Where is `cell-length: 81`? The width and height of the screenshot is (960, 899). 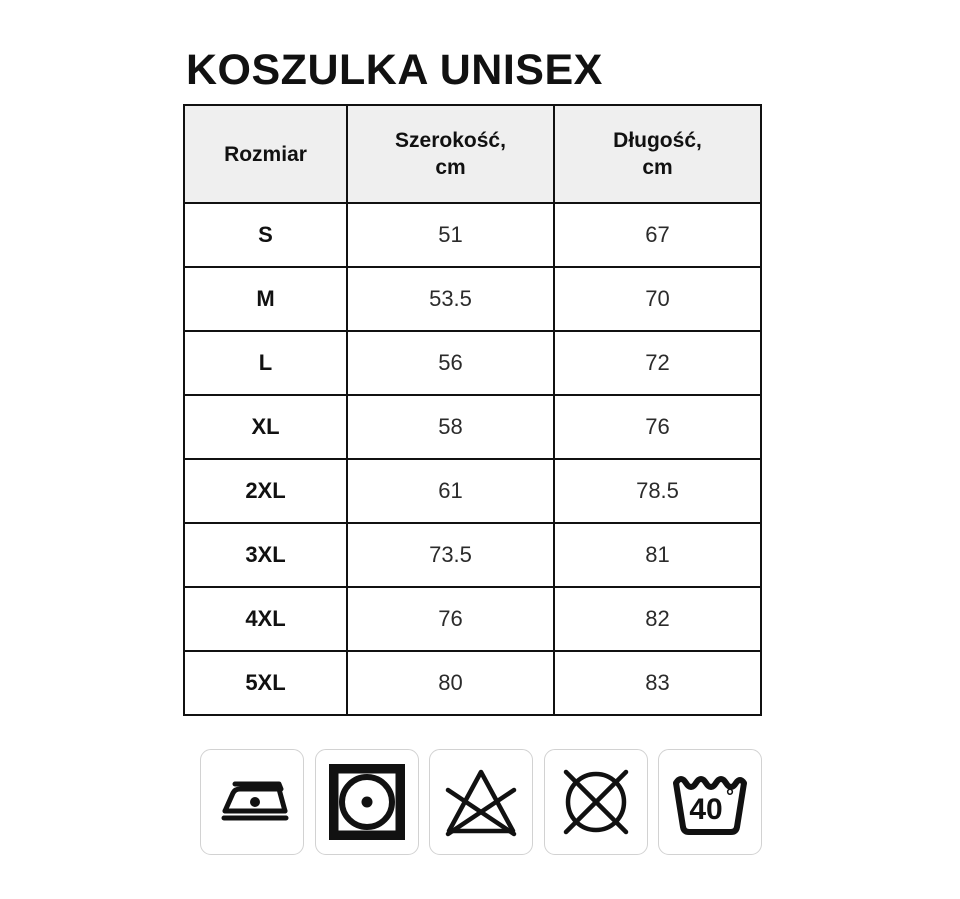
cell-length: 81 is located at coordinates (657, 555).